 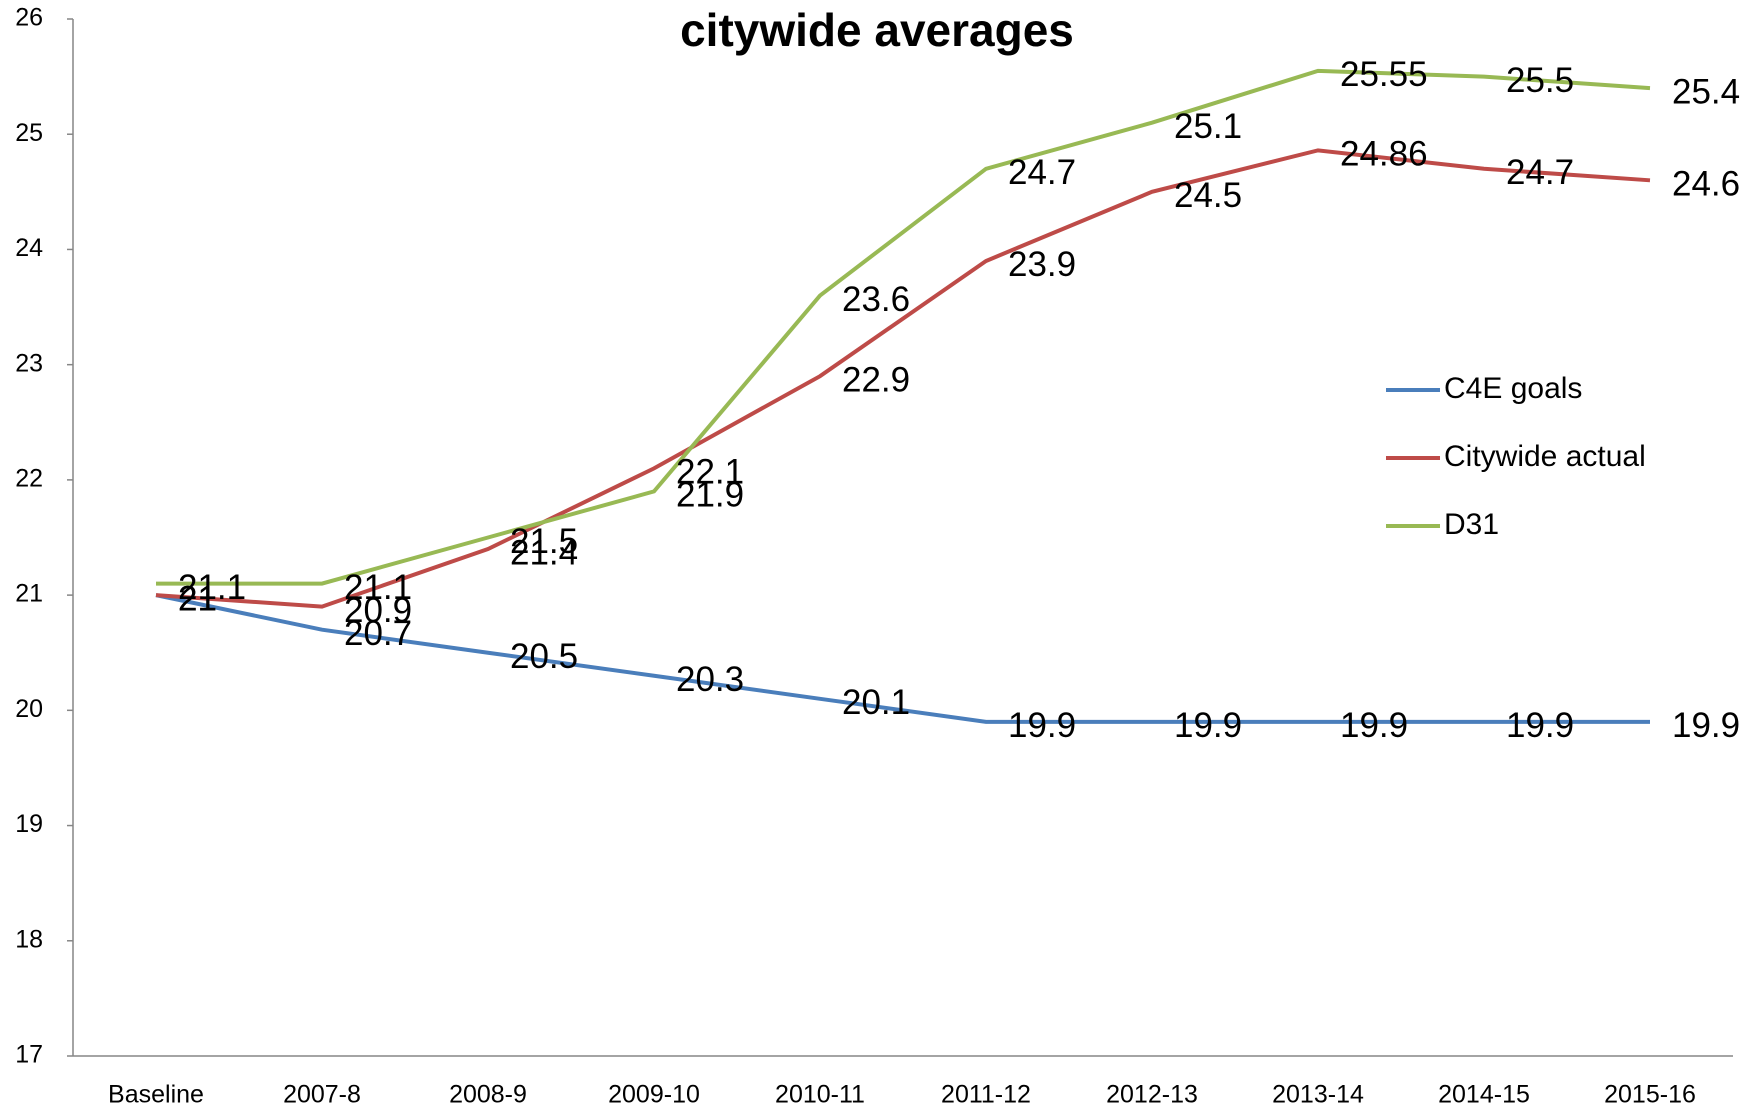 I want to click on data-label: 25.55, so click(x=1384, y=74).